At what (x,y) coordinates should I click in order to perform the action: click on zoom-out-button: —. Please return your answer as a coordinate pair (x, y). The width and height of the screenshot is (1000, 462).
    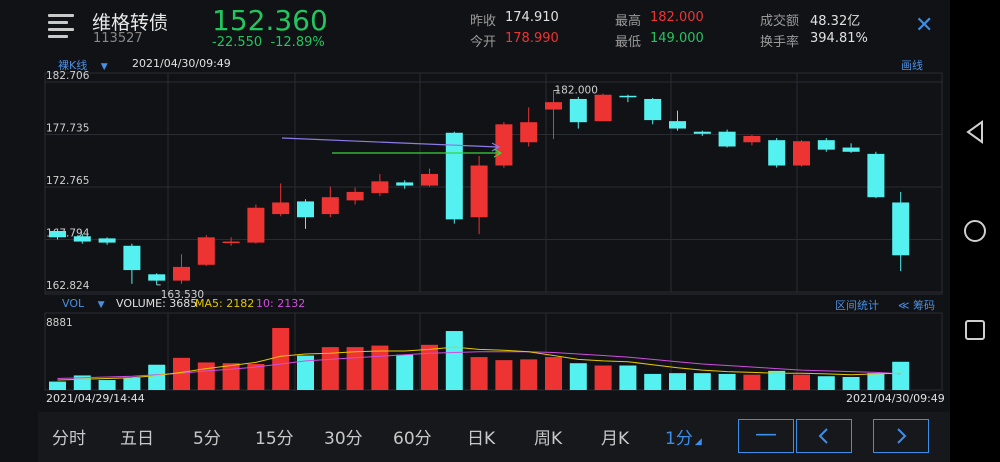
    Looking at the image, I should click on (766, 436).